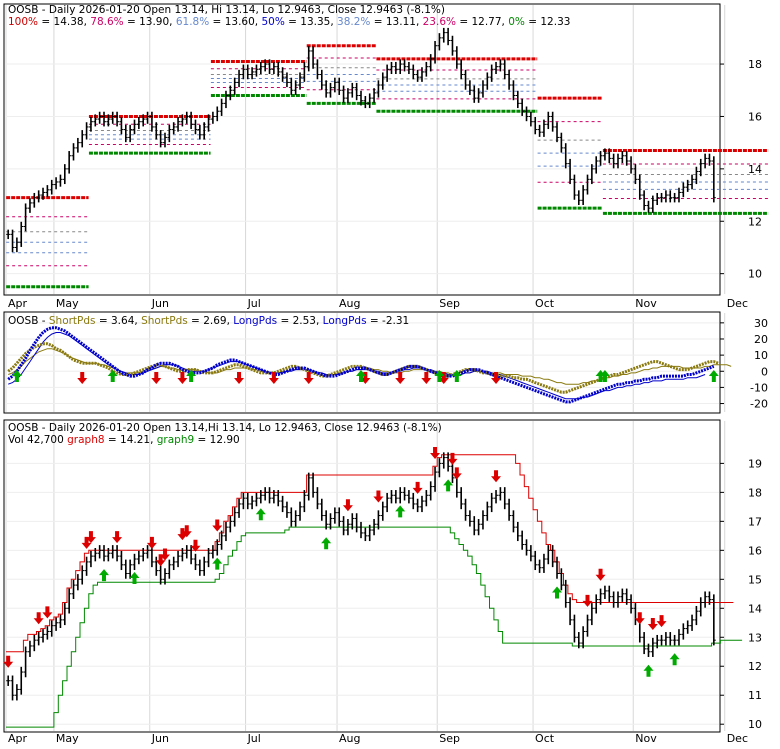 This screenshot has width=780, height=749. I want to click on x-tick-label-bottom: Jun, so click(160, 738).